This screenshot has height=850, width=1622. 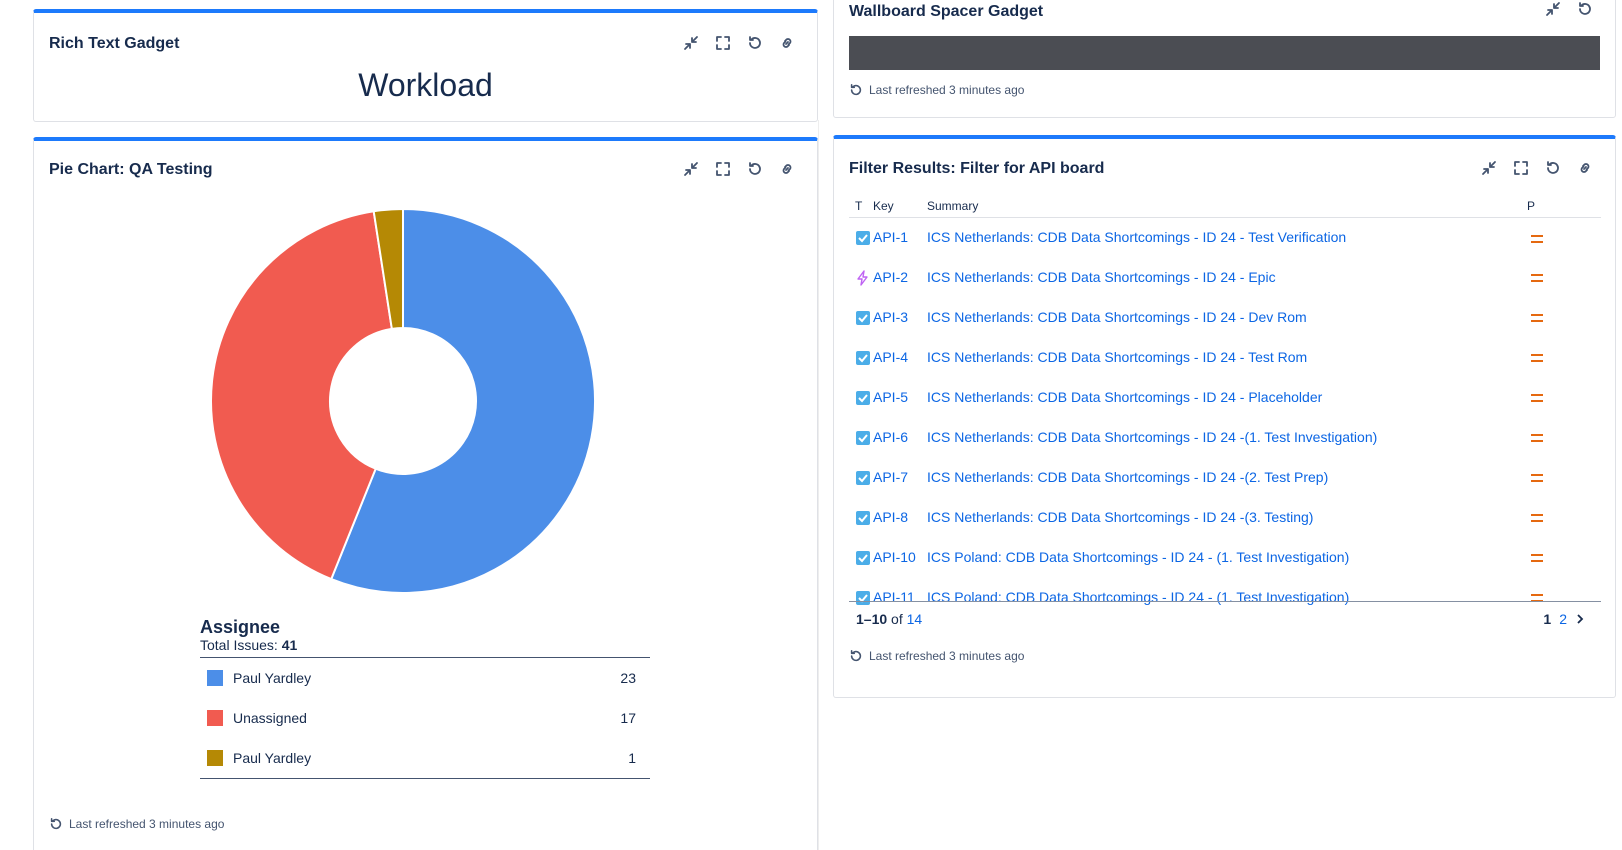 What do you see at coordinates (891, 397) in the screenshot?
I see `issue-key-link: API-5` at bounding box center [891, 397].